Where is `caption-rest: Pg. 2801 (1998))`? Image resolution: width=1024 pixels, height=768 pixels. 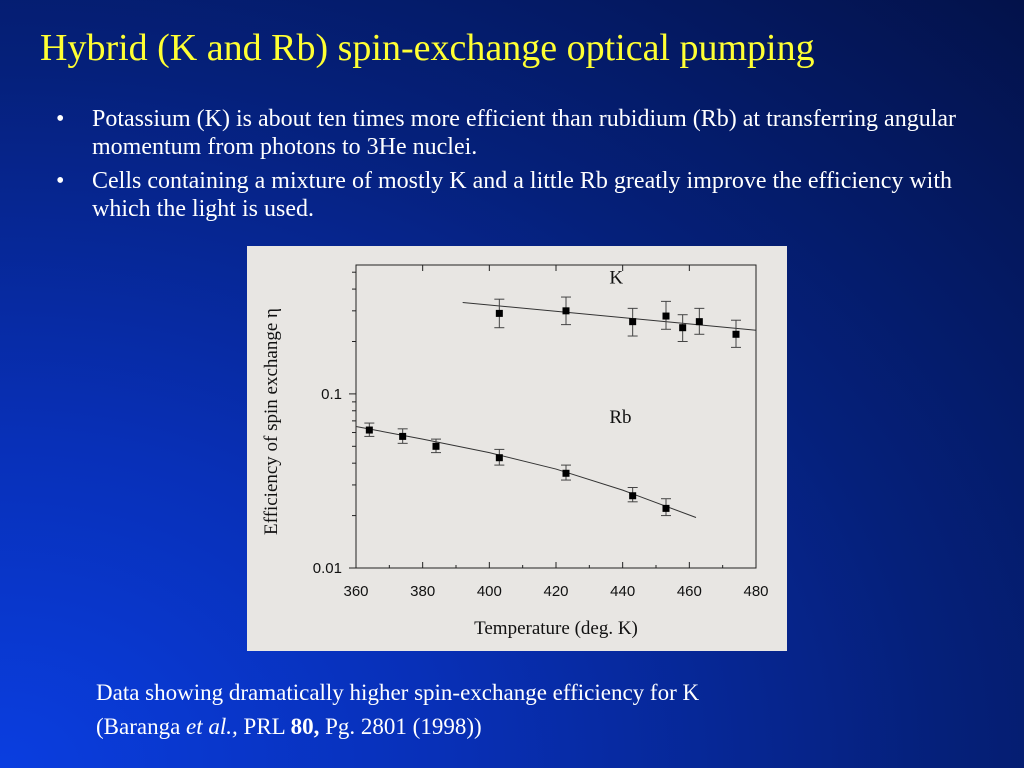
caption-rest: Pg. 2801 (1998)) is located at coordinates (400, 726).